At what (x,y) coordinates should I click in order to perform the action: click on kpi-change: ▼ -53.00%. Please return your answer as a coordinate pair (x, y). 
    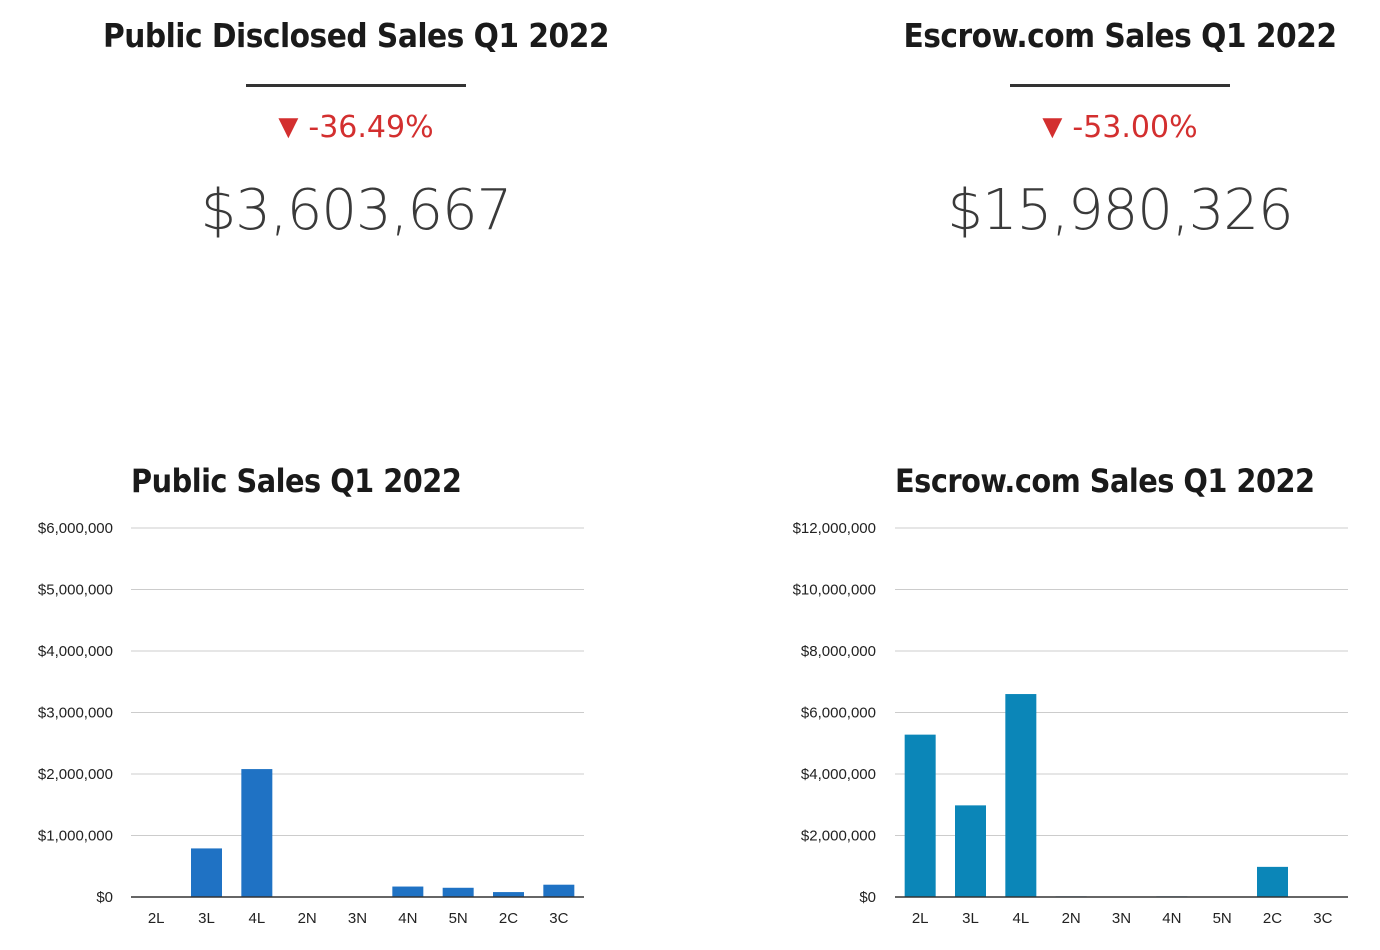
    Looking at the image, I should click on (1110, 127).